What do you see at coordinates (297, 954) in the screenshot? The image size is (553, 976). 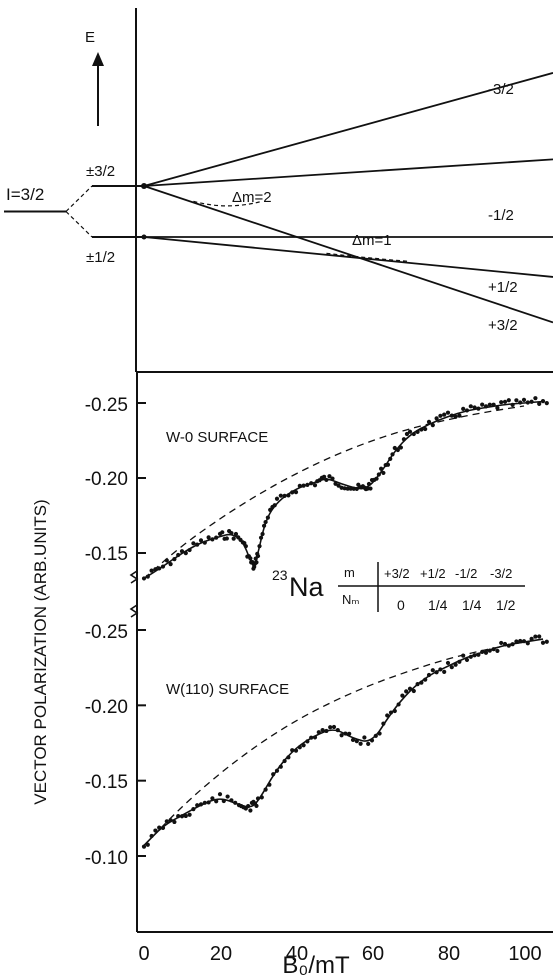 I see `xtick-40: 40` at bounding box center [297, 954].